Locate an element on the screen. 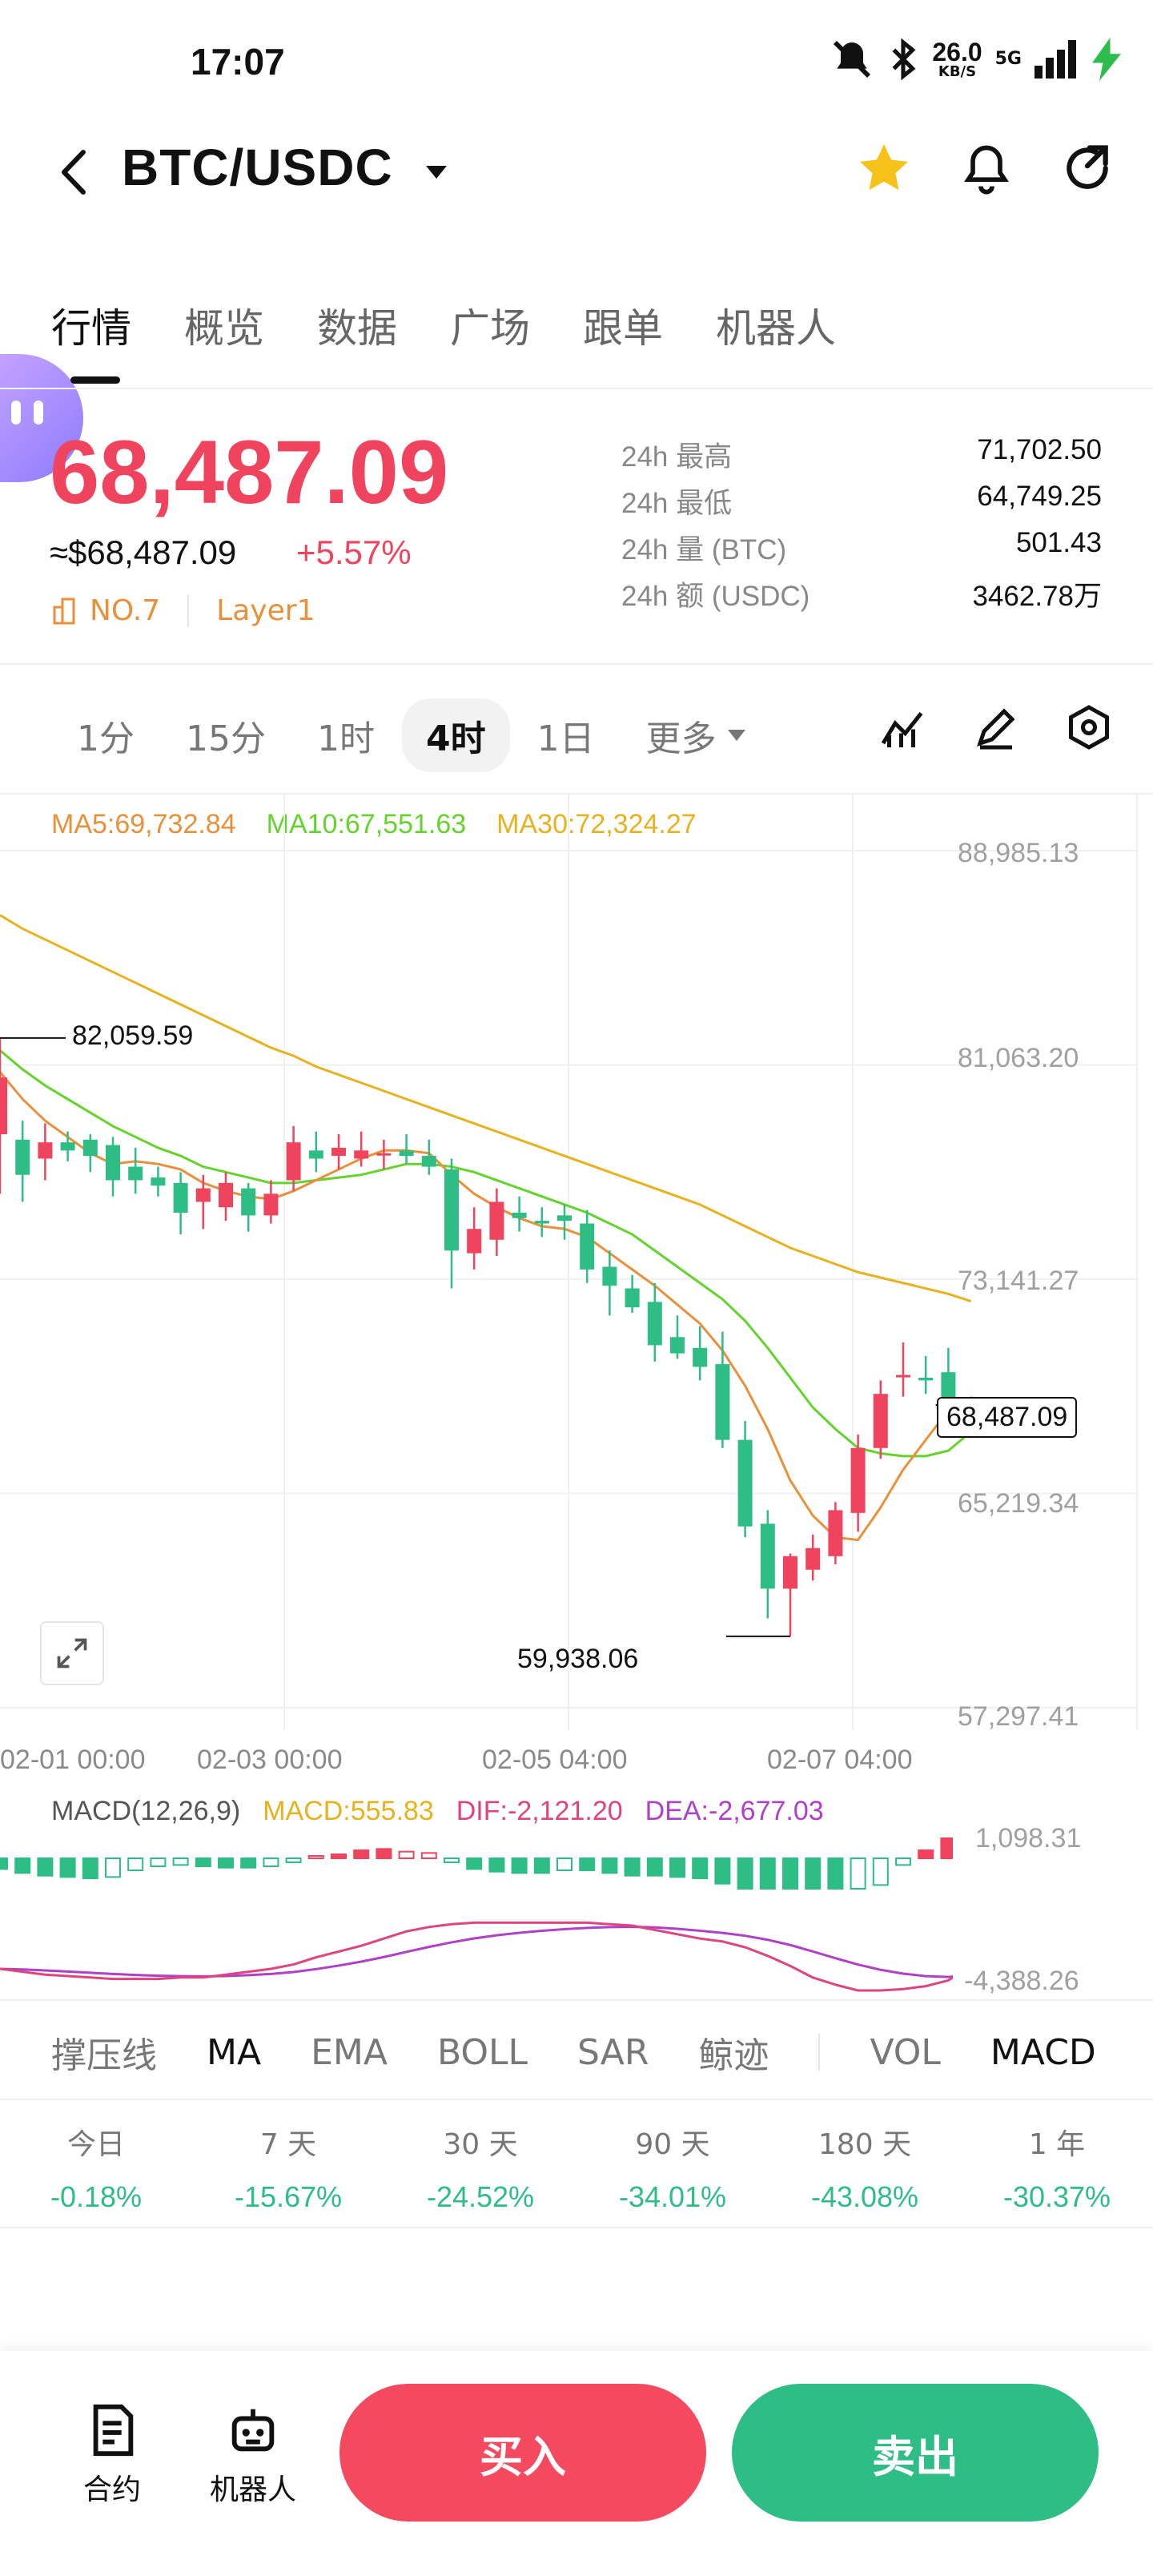  tab-robot: 机器人 is located at coordinates (776, 328).